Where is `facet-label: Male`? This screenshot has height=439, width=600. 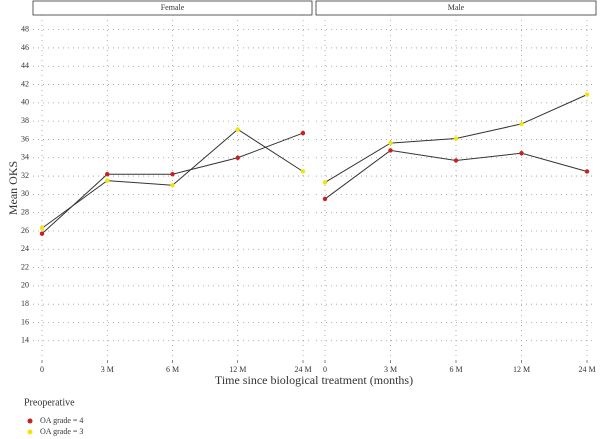 facet-label: Male is located at coordinates (456, 7).